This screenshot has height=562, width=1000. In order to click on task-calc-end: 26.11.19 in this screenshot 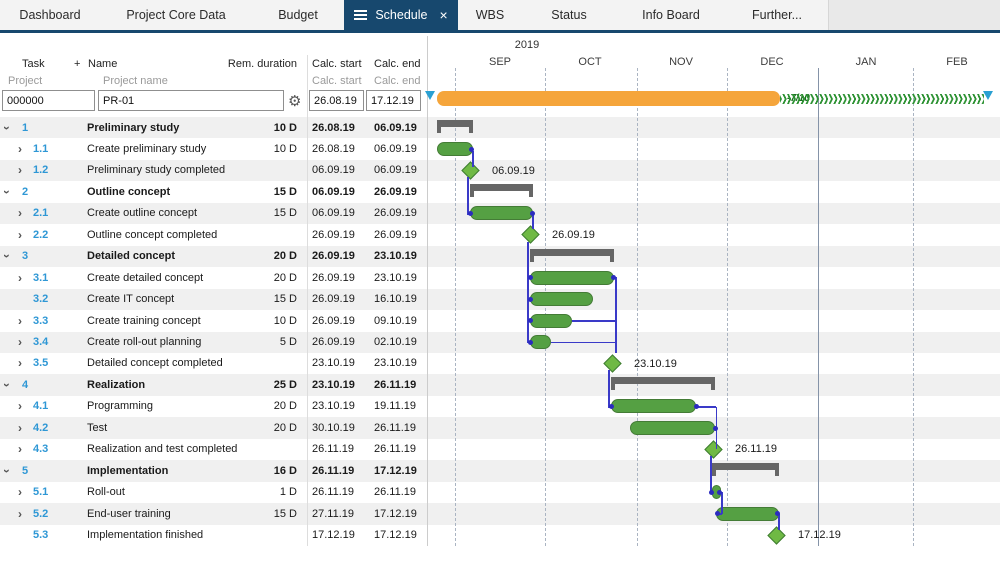, I will do `click(395, 449)`.